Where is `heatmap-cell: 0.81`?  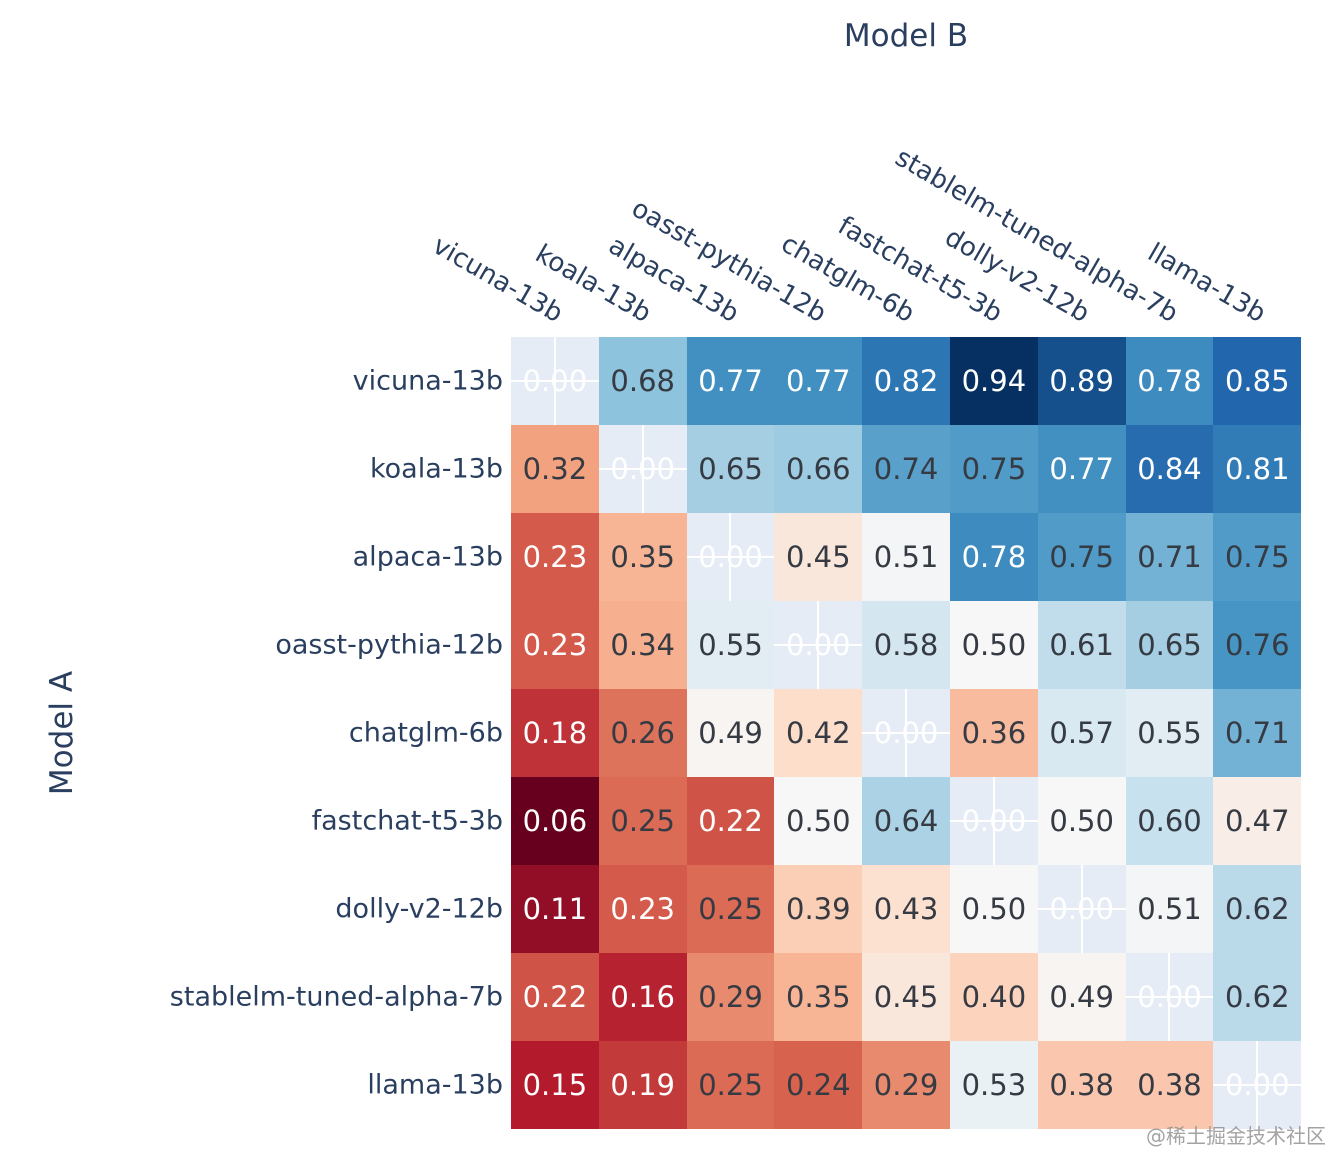
heatmap-cell: 0.81 is located at coordinates (1257, 469).